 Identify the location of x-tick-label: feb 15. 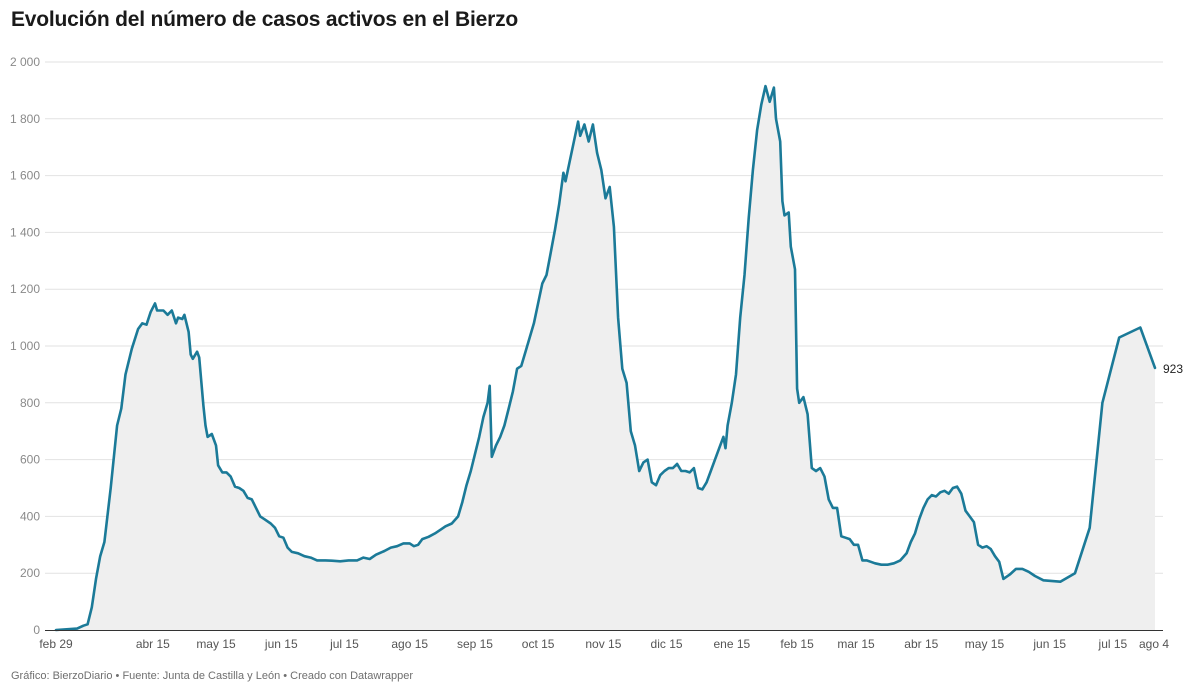
(797, 644).